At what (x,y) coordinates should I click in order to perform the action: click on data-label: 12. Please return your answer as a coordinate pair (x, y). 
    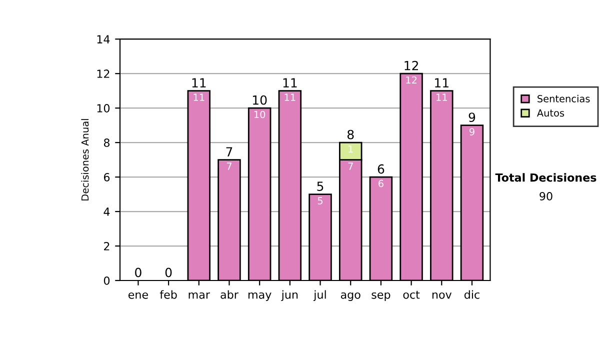
    Looking at the image, I should click on (411, 80).